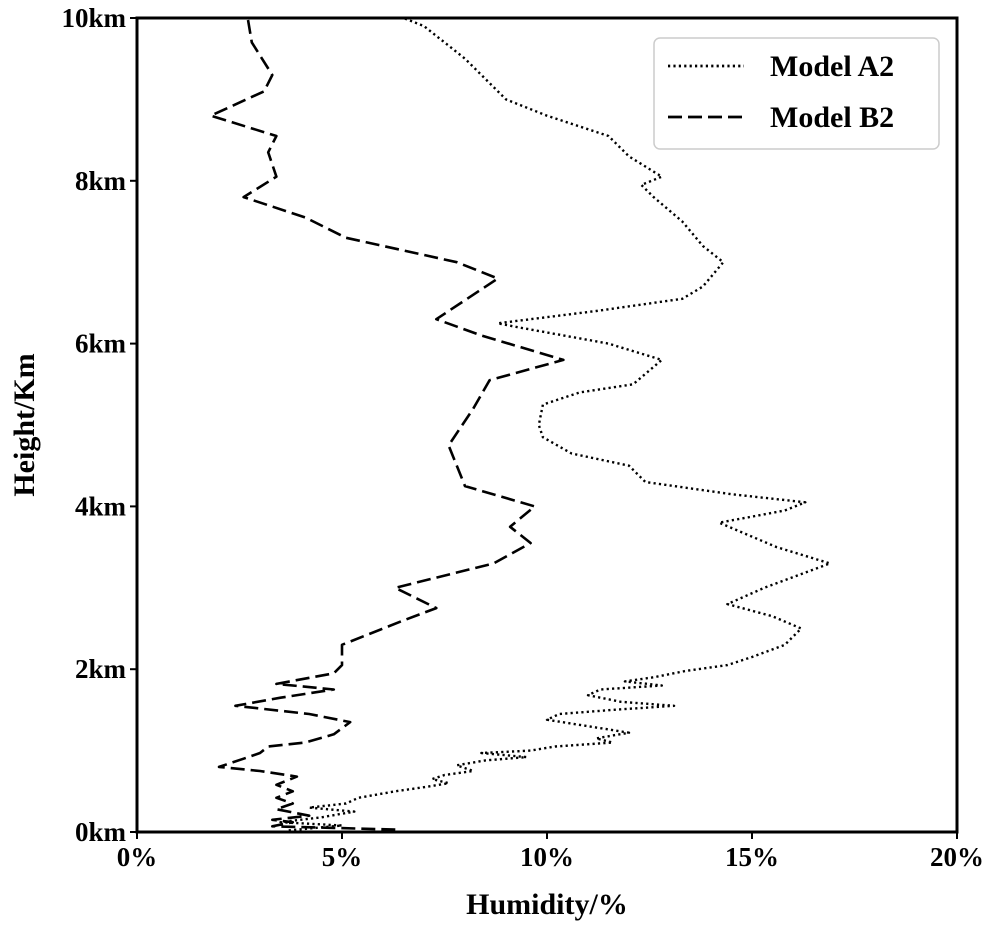  What do you see at coordinates (547, 904) in the screenshot?
I see `x-axis-label: Humidity/%` at bounding box center [547, 904].